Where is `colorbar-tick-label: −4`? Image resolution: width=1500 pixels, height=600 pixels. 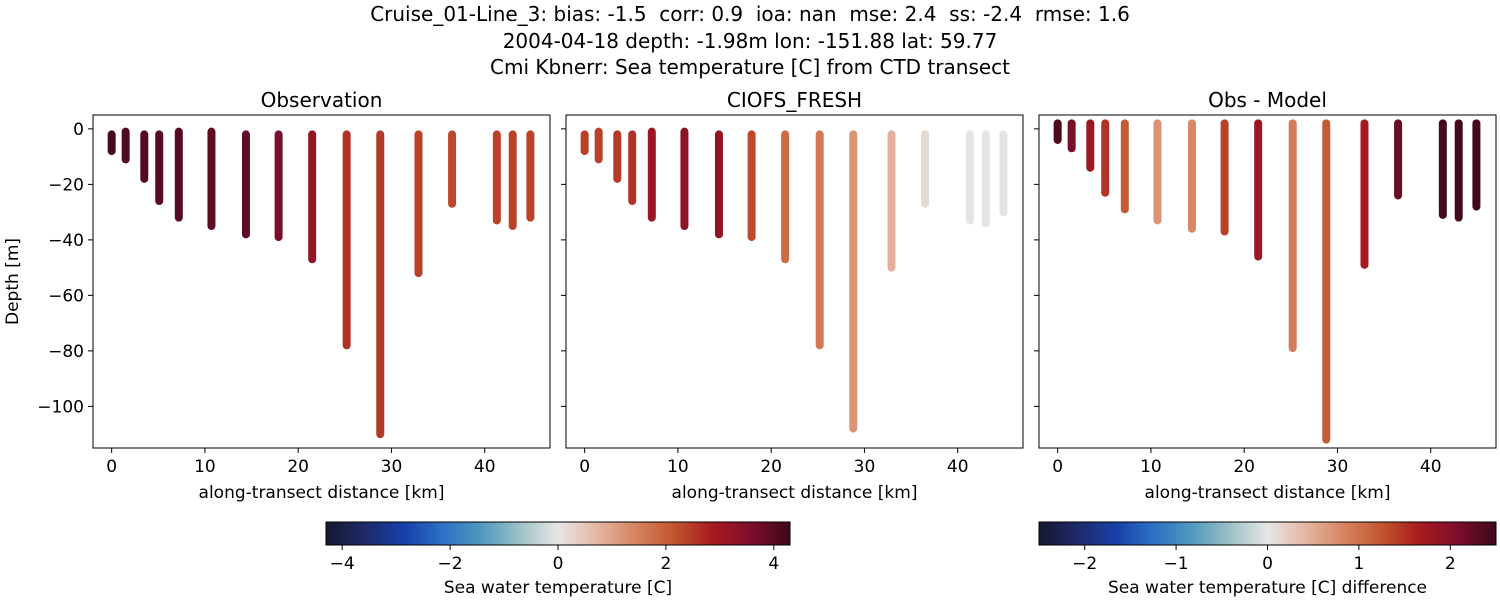
colorbar-tick-label: −4 is located at coordinates (342, 564).